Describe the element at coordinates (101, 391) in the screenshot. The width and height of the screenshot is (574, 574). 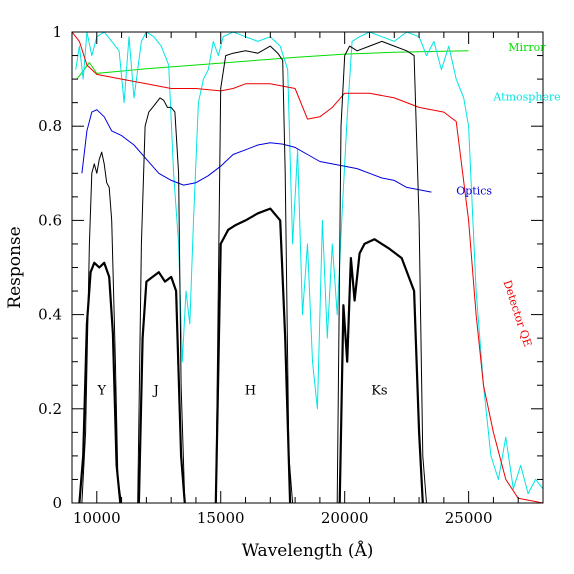
I see `band-label-y: Y` at that location.